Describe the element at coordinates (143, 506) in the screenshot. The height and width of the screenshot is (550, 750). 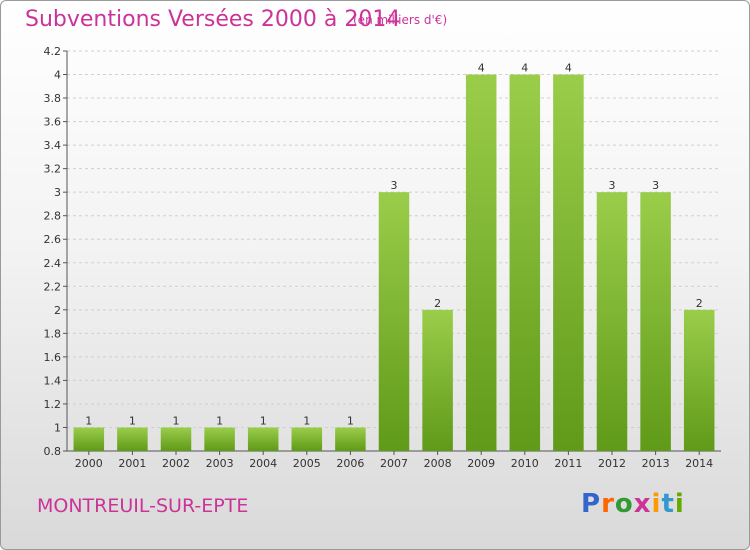
I see `city-name: MONTREUIL-SUR-EPTE` at that location.